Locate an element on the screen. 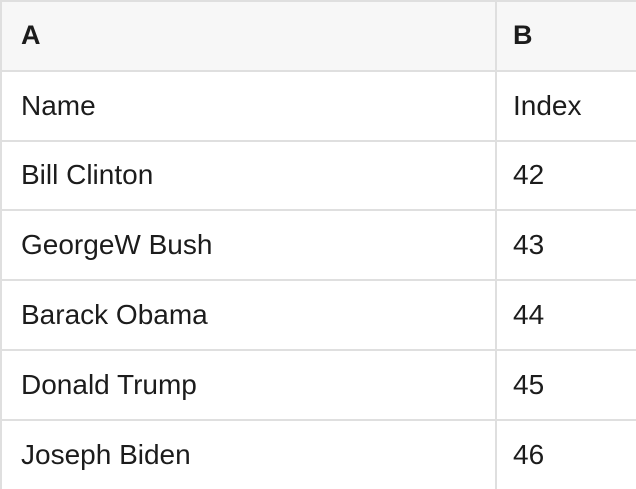 This screenshot has width=636, height=489. cell-a: Name is located at coordinates (249, 105).